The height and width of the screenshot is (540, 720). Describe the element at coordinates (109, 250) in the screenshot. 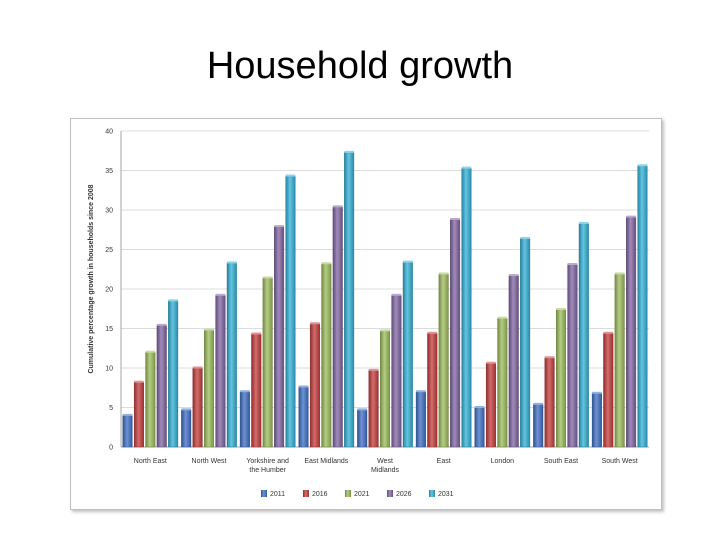

I see `y-tick-label: 25` at that location.